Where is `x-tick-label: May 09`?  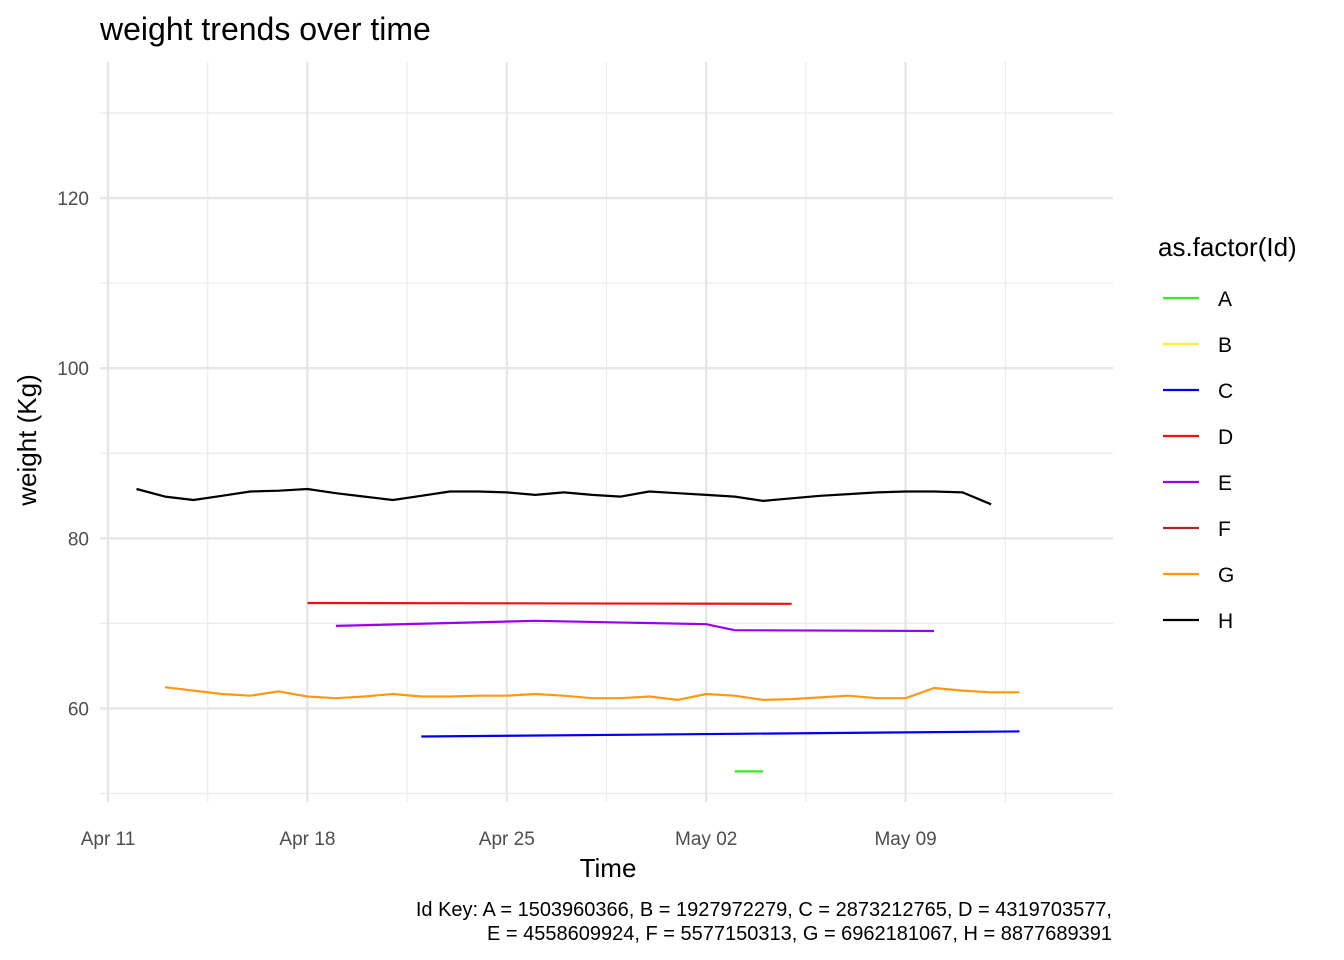 x-tick-label: May 09 is located at coordinates (905, 839).